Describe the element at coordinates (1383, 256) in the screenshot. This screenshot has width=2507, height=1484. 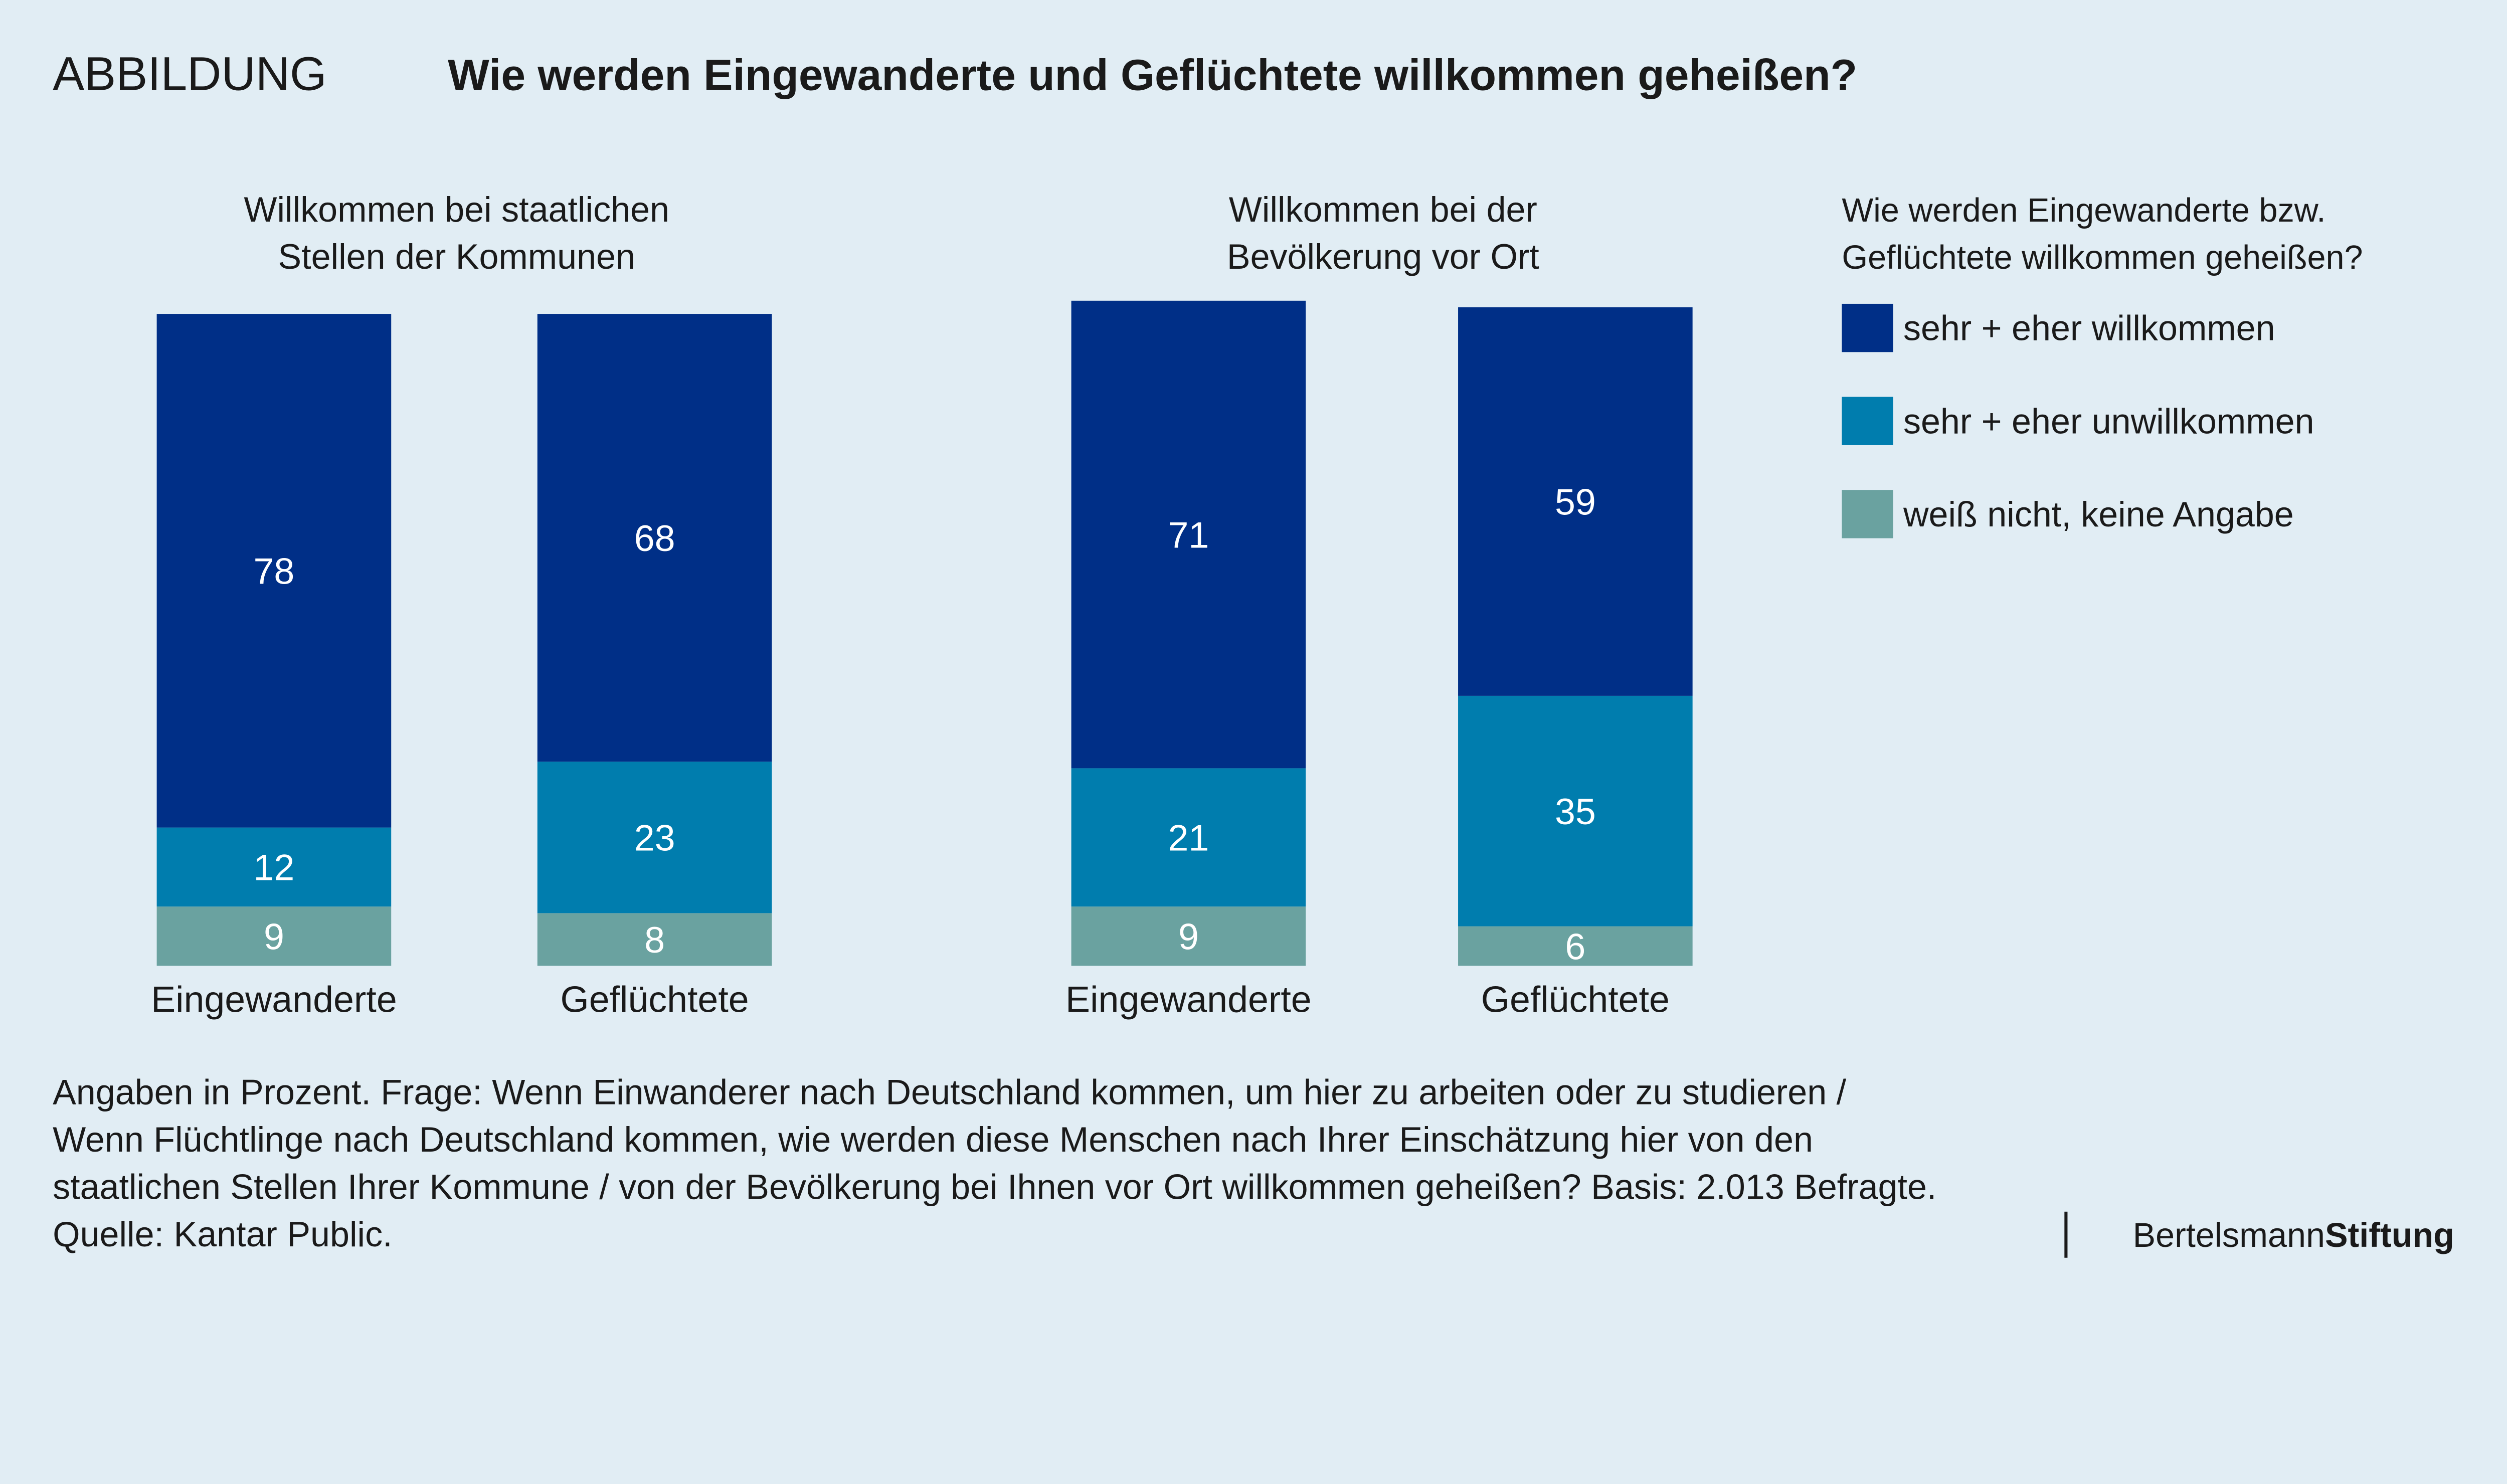
I see `group-title: Bevölkerung vor Ort` at that location.